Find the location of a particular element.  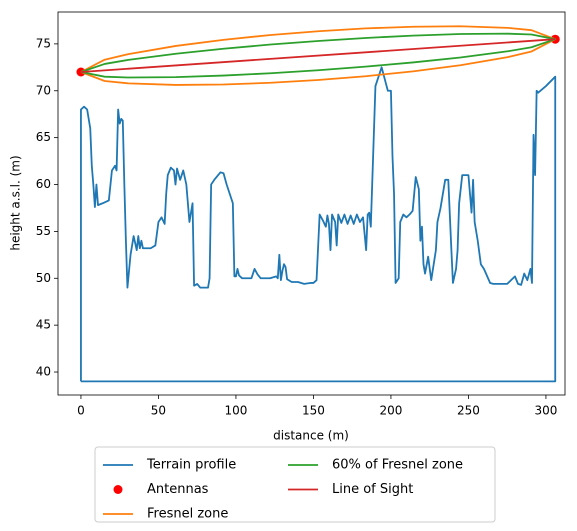

legend-box is located at coordinates (295, 484).